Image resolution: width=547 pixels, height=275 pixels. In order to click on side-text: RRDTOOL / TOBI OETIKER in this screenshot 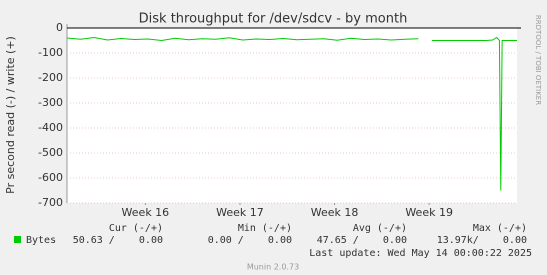, I will do `click(538, 60)`.